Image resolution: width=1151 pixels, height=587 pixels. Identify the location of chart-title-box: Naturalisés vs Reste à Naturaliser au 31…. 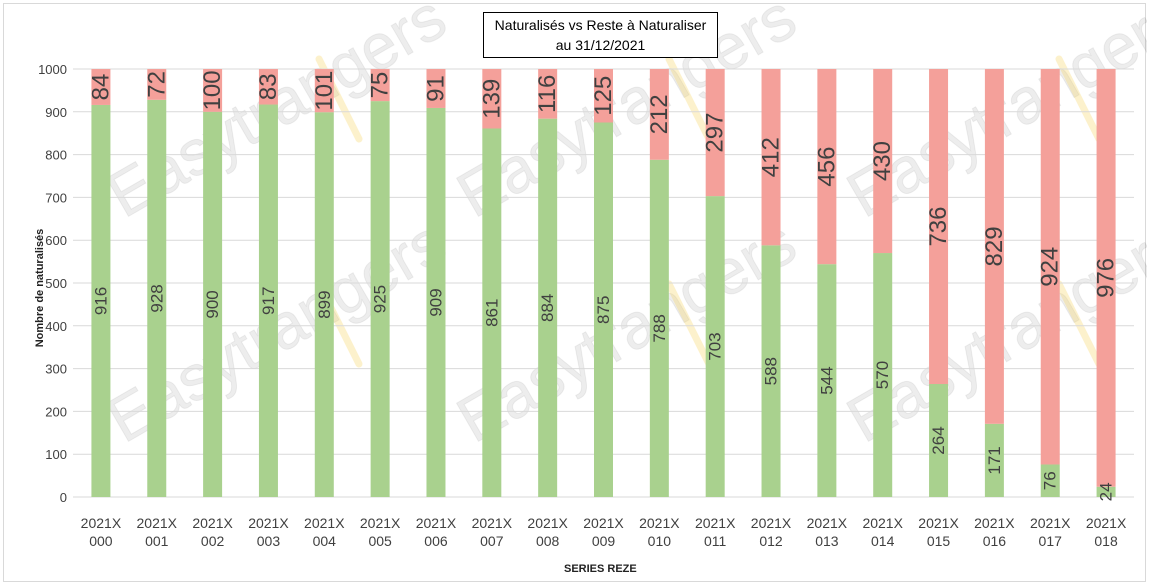
(600, 35).